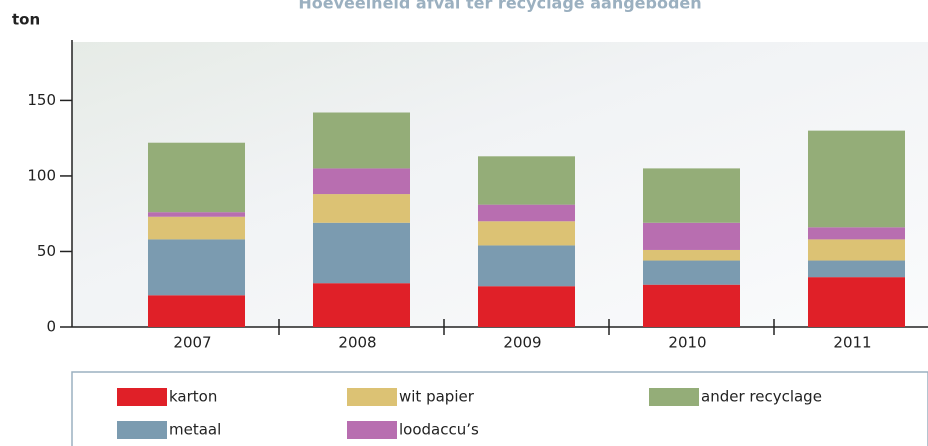  I want to click on legend-label: loodaccu’s, so click(439, 430).